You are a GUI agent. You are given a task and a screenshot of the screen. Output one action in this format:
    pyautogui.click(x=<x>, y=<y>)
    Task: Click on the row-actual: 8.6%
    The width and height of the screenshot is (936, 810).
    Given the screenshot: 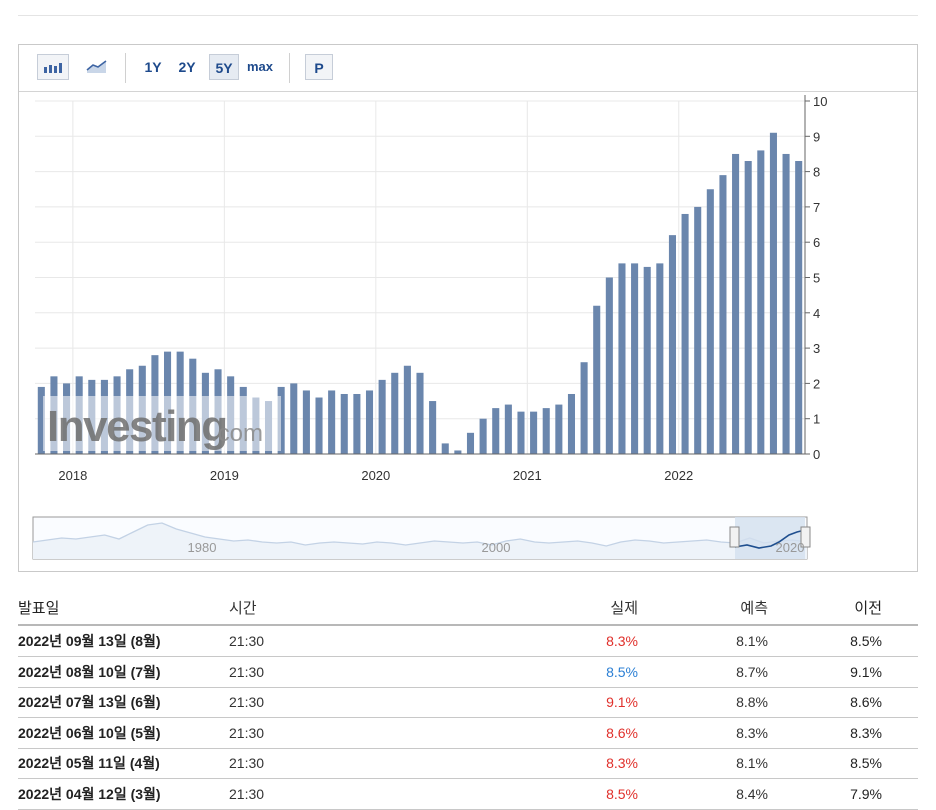 What is the action you would take?
    pyautogui.click(x=622, y=732)
    